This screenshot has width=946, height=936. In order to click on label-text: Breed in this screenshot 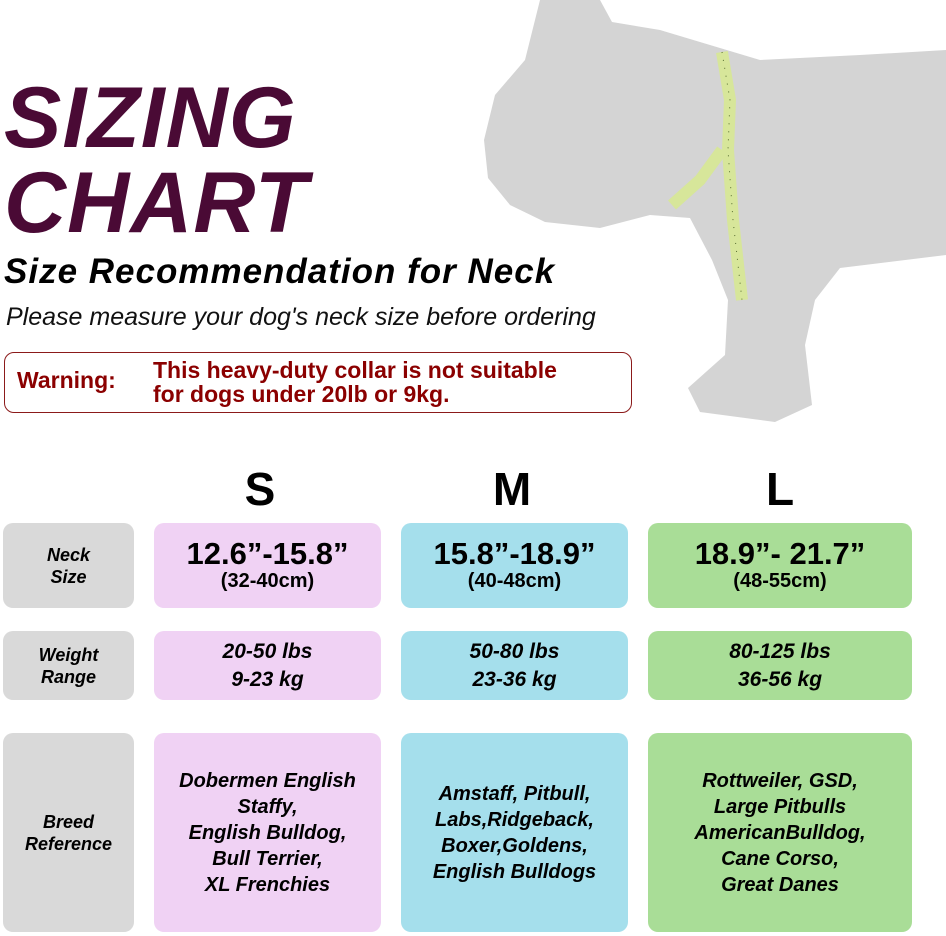, I will do `click(68, 821)`.